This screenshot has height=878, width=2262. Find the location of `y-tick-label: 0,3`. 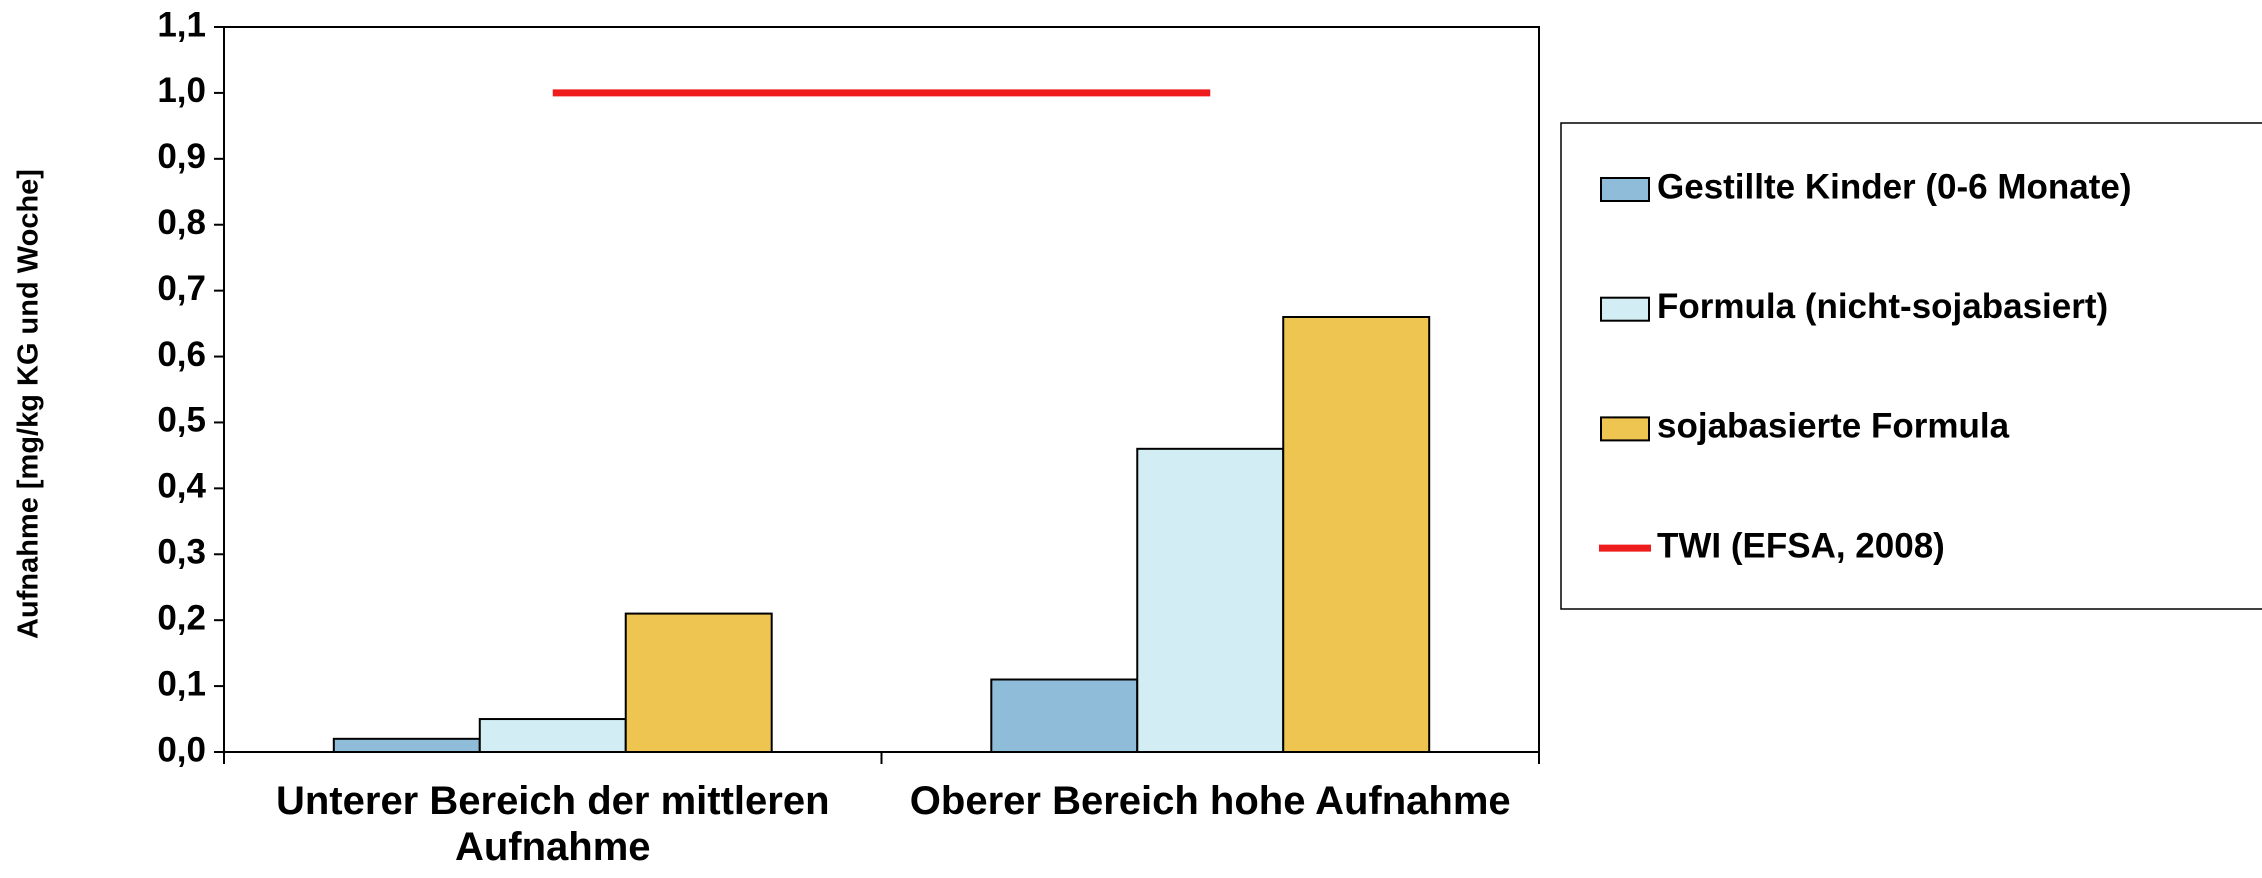

y-tick-label: 0,3 is located at coordinates (181, 552).